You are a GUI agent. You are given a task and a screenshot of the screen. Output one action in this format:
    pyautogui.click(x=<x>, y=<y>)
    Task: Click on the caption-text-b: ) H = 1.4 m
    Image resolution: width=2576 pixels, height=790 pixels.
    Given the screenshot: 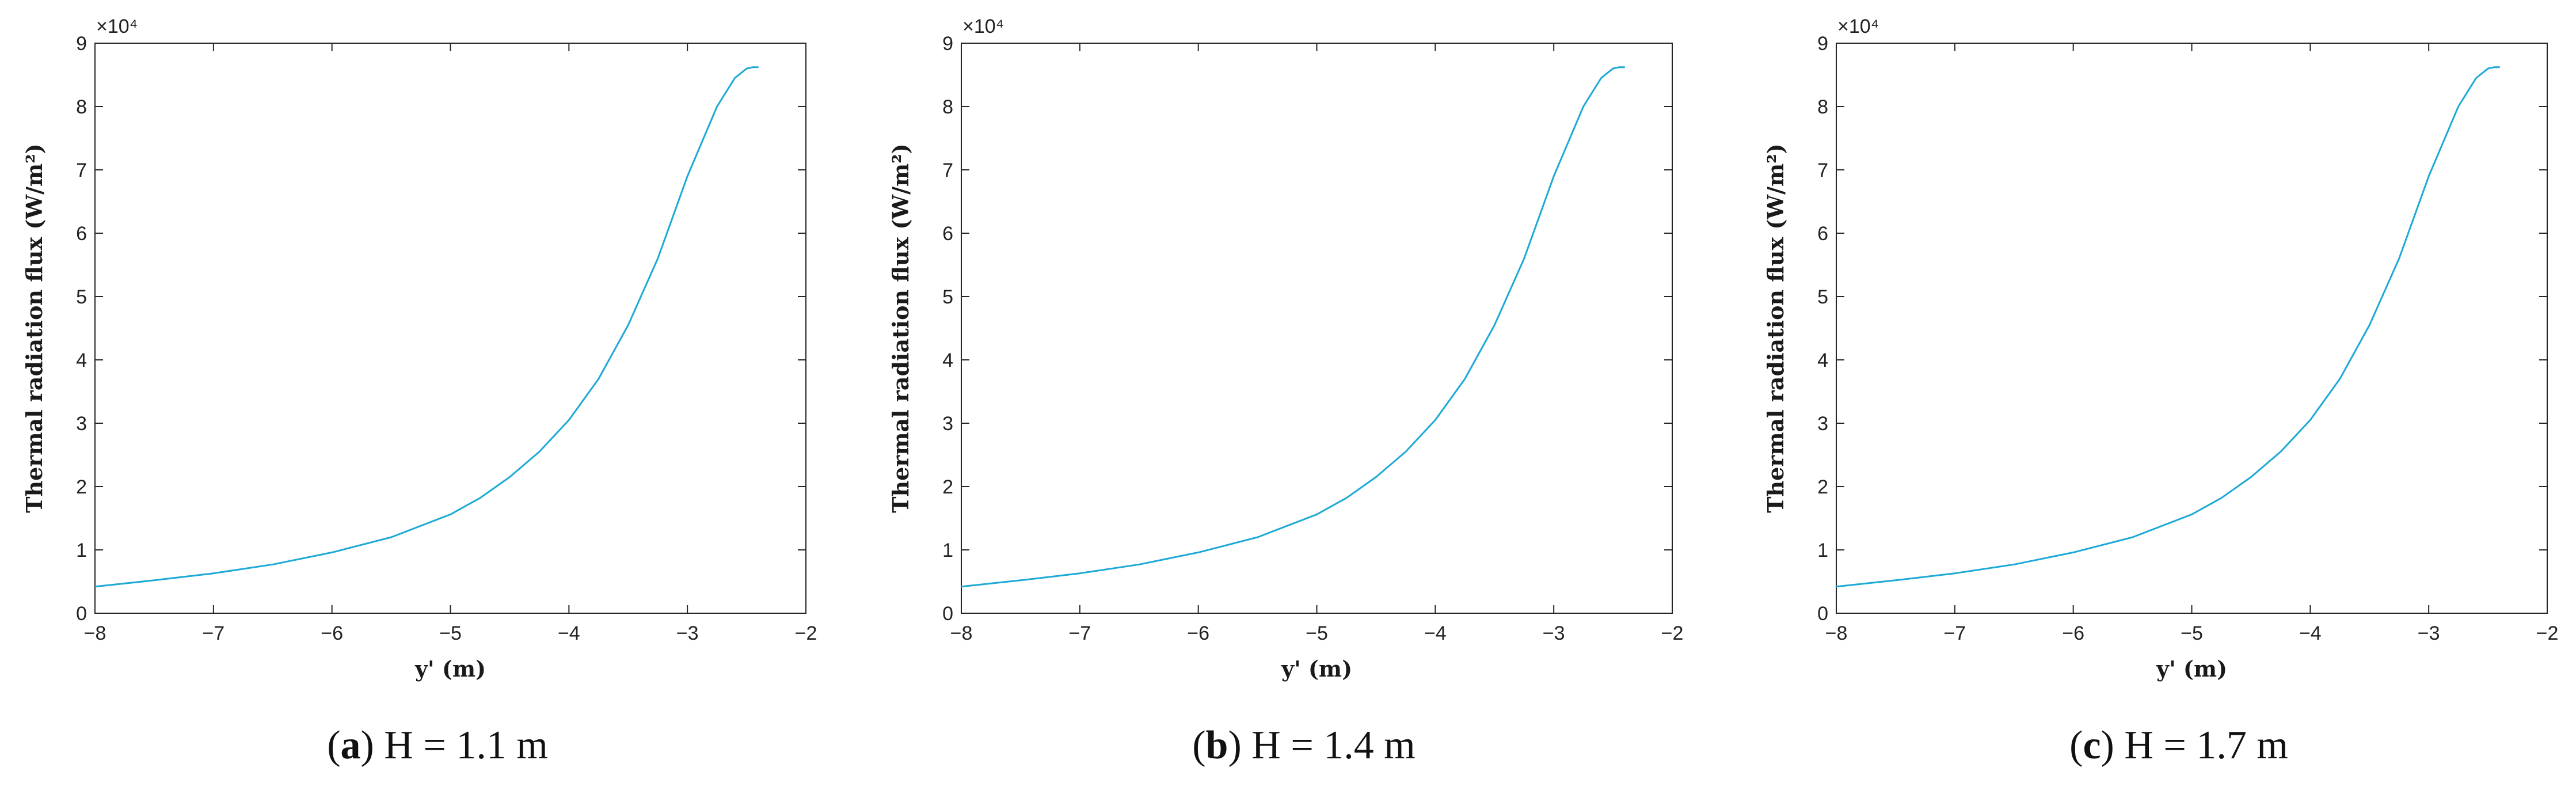 What is the action you would take?
    pyautogui.click(x=1322, y=745)
    